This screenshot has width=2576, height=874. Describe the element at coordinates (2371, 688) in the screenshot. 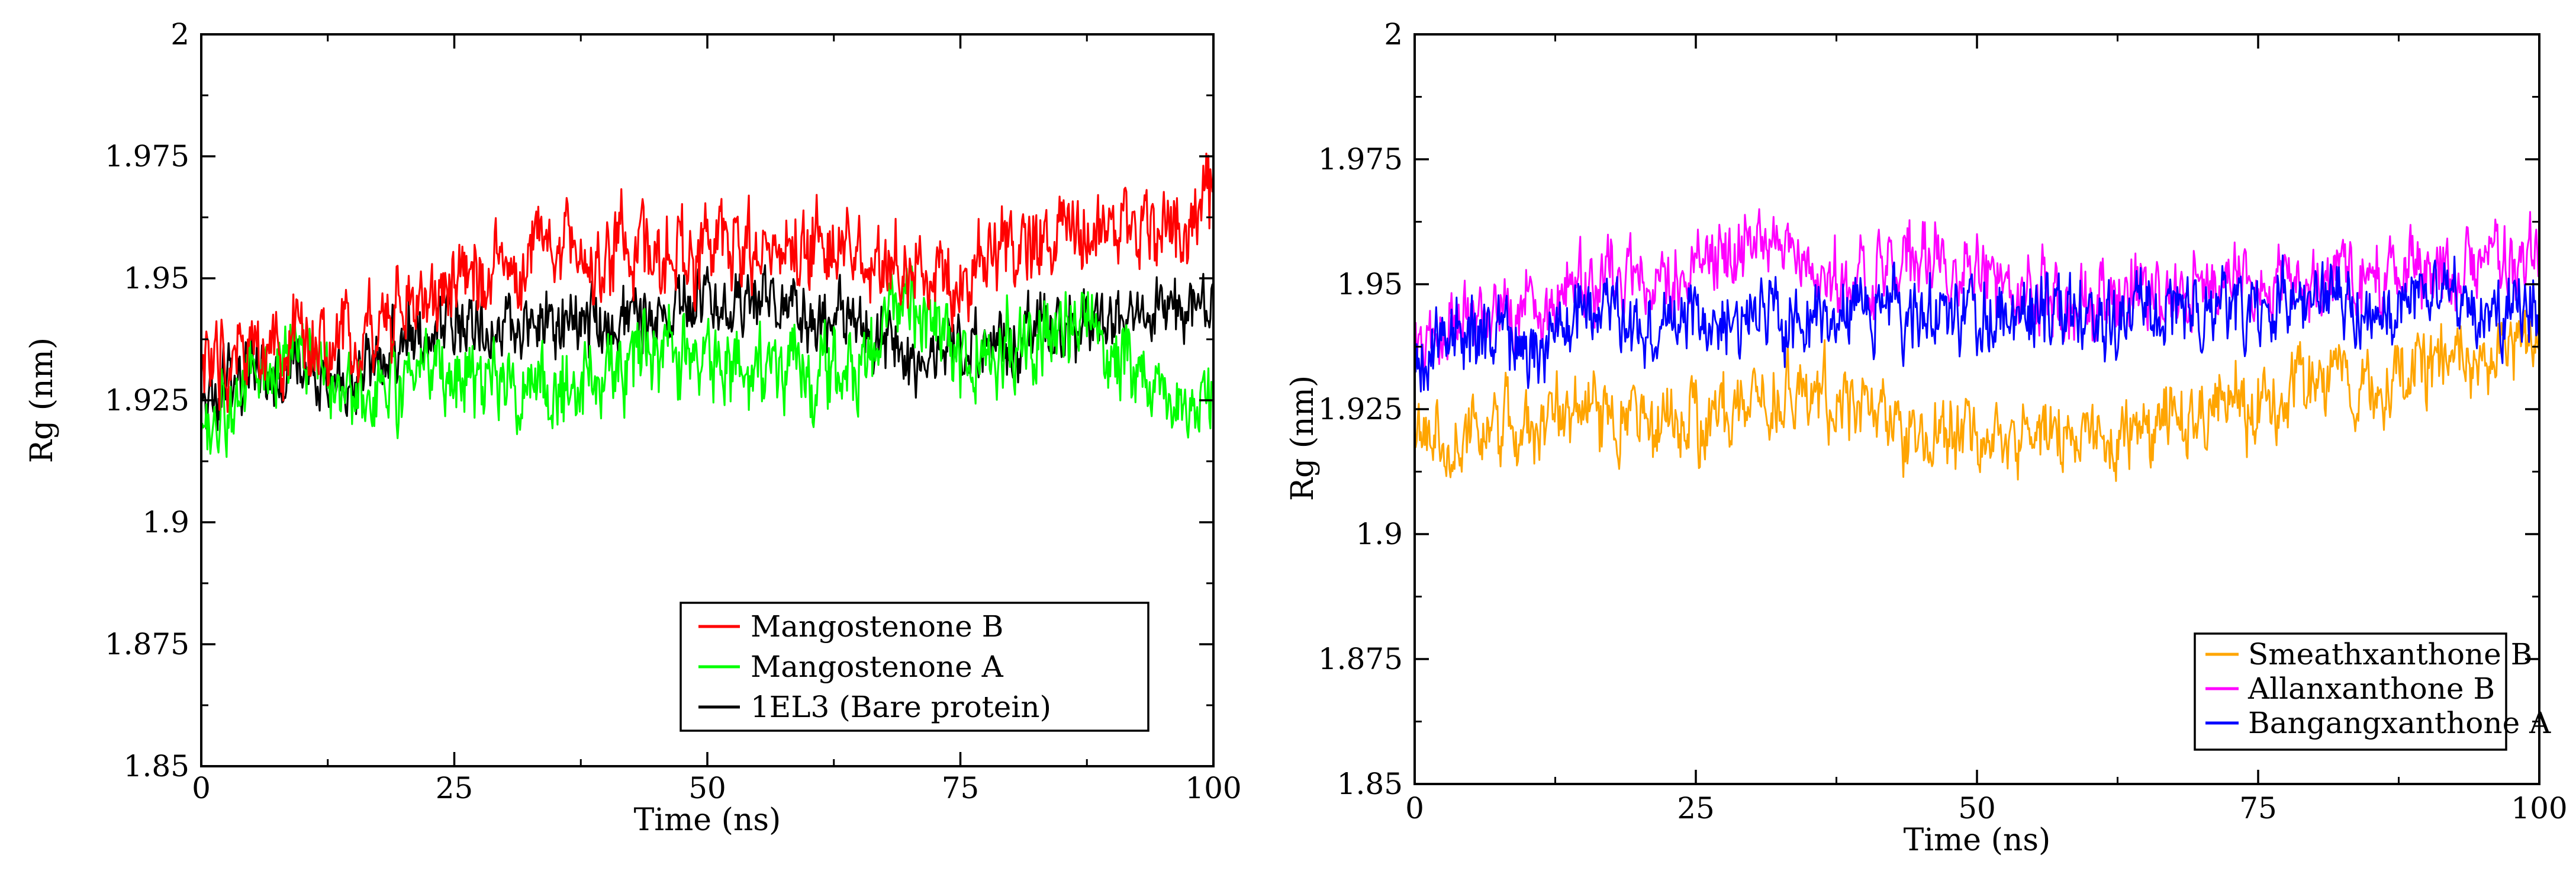

I see `legend-label: Allanxanthone B` at that location.